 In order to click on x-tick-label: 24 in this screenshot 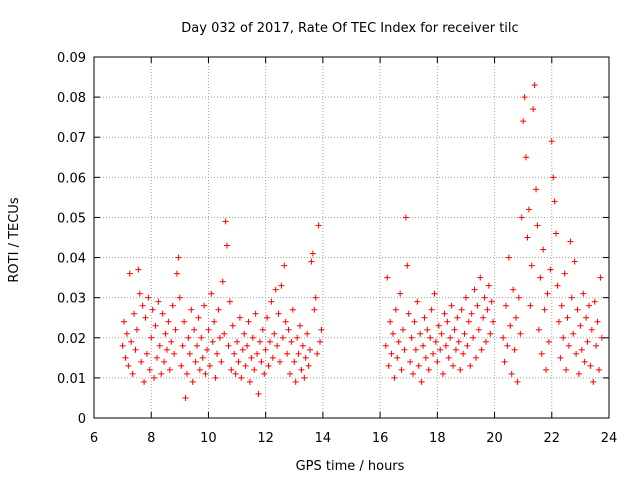, I will do `click(609, 438)`.